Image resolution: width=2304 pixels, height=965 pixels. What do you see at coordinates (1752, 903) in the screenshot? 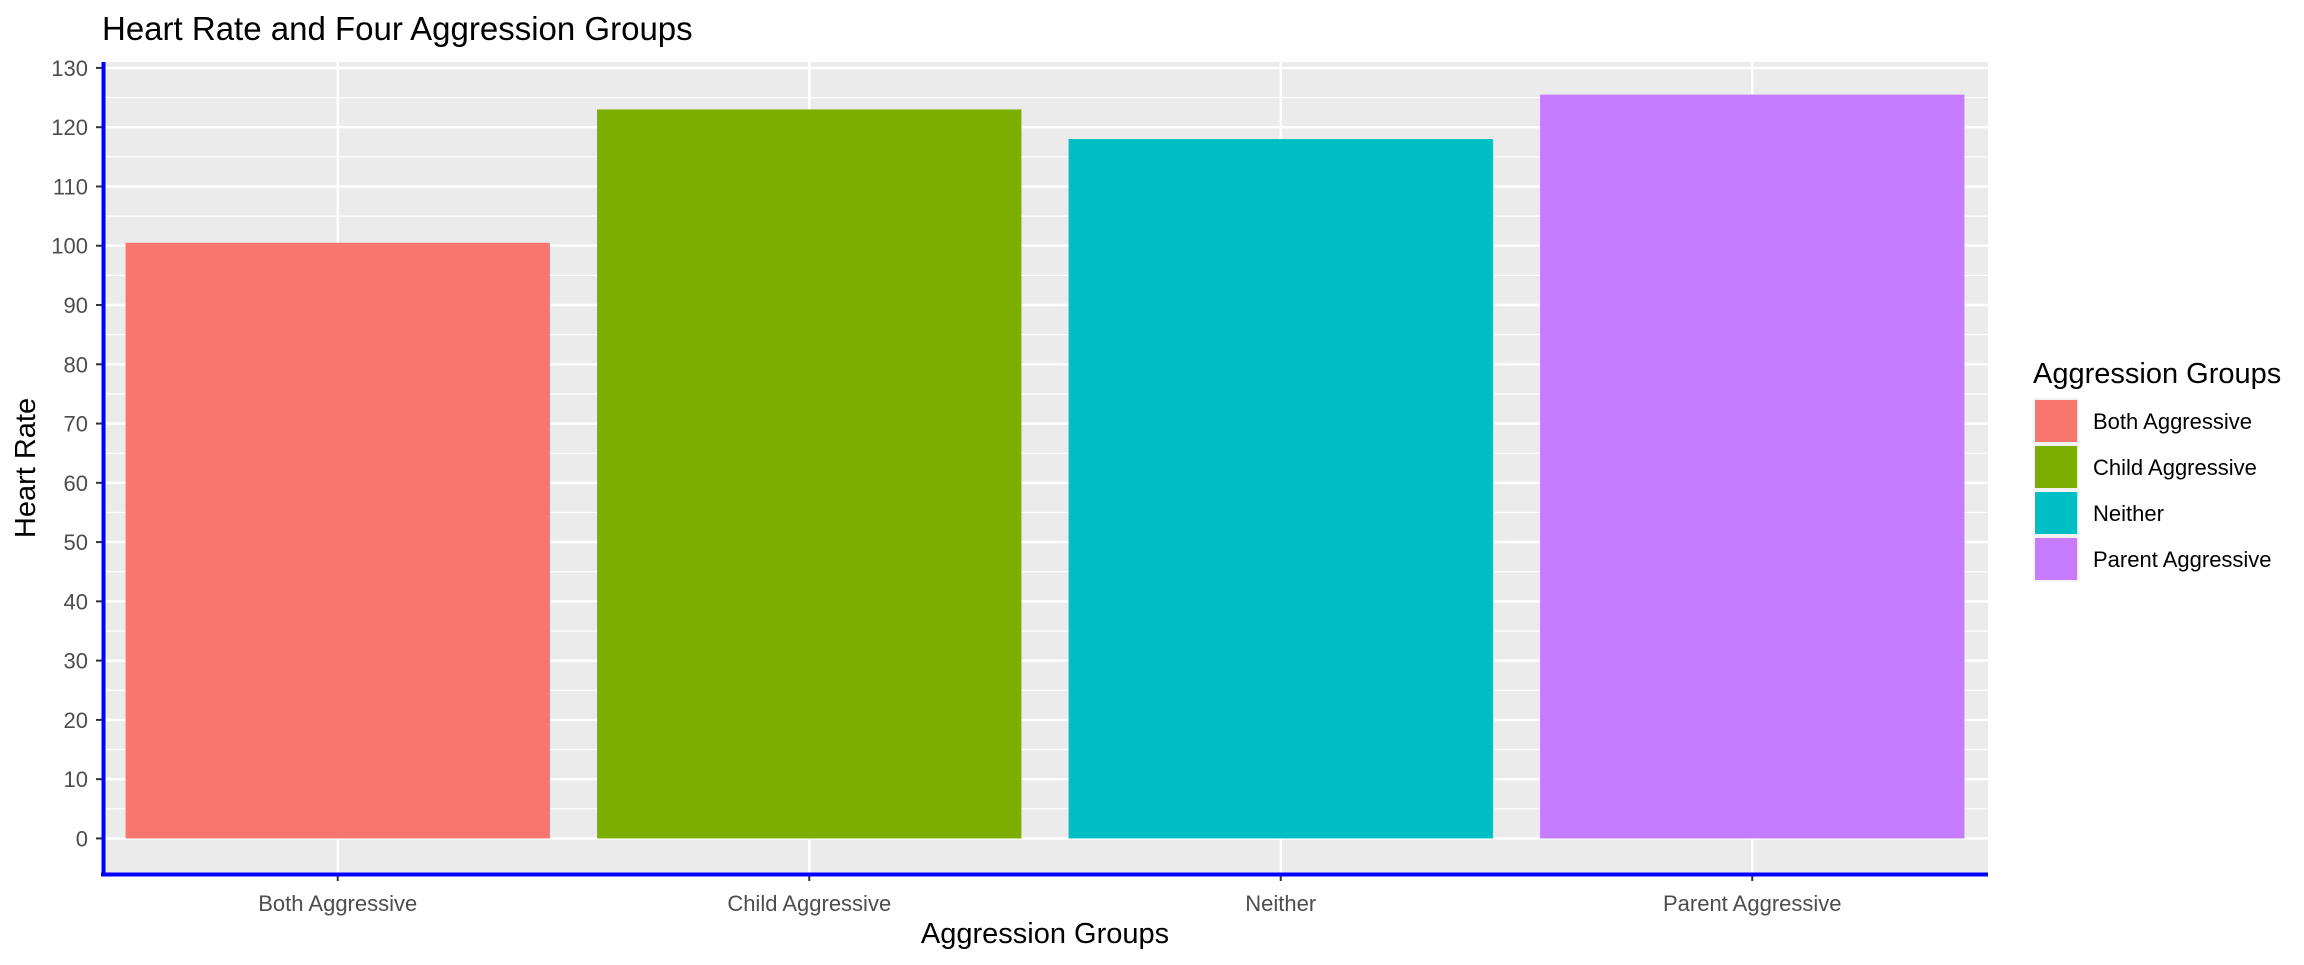
I see `x-tick-label: Parent Aggressive` at bounding box center [1752, 903].